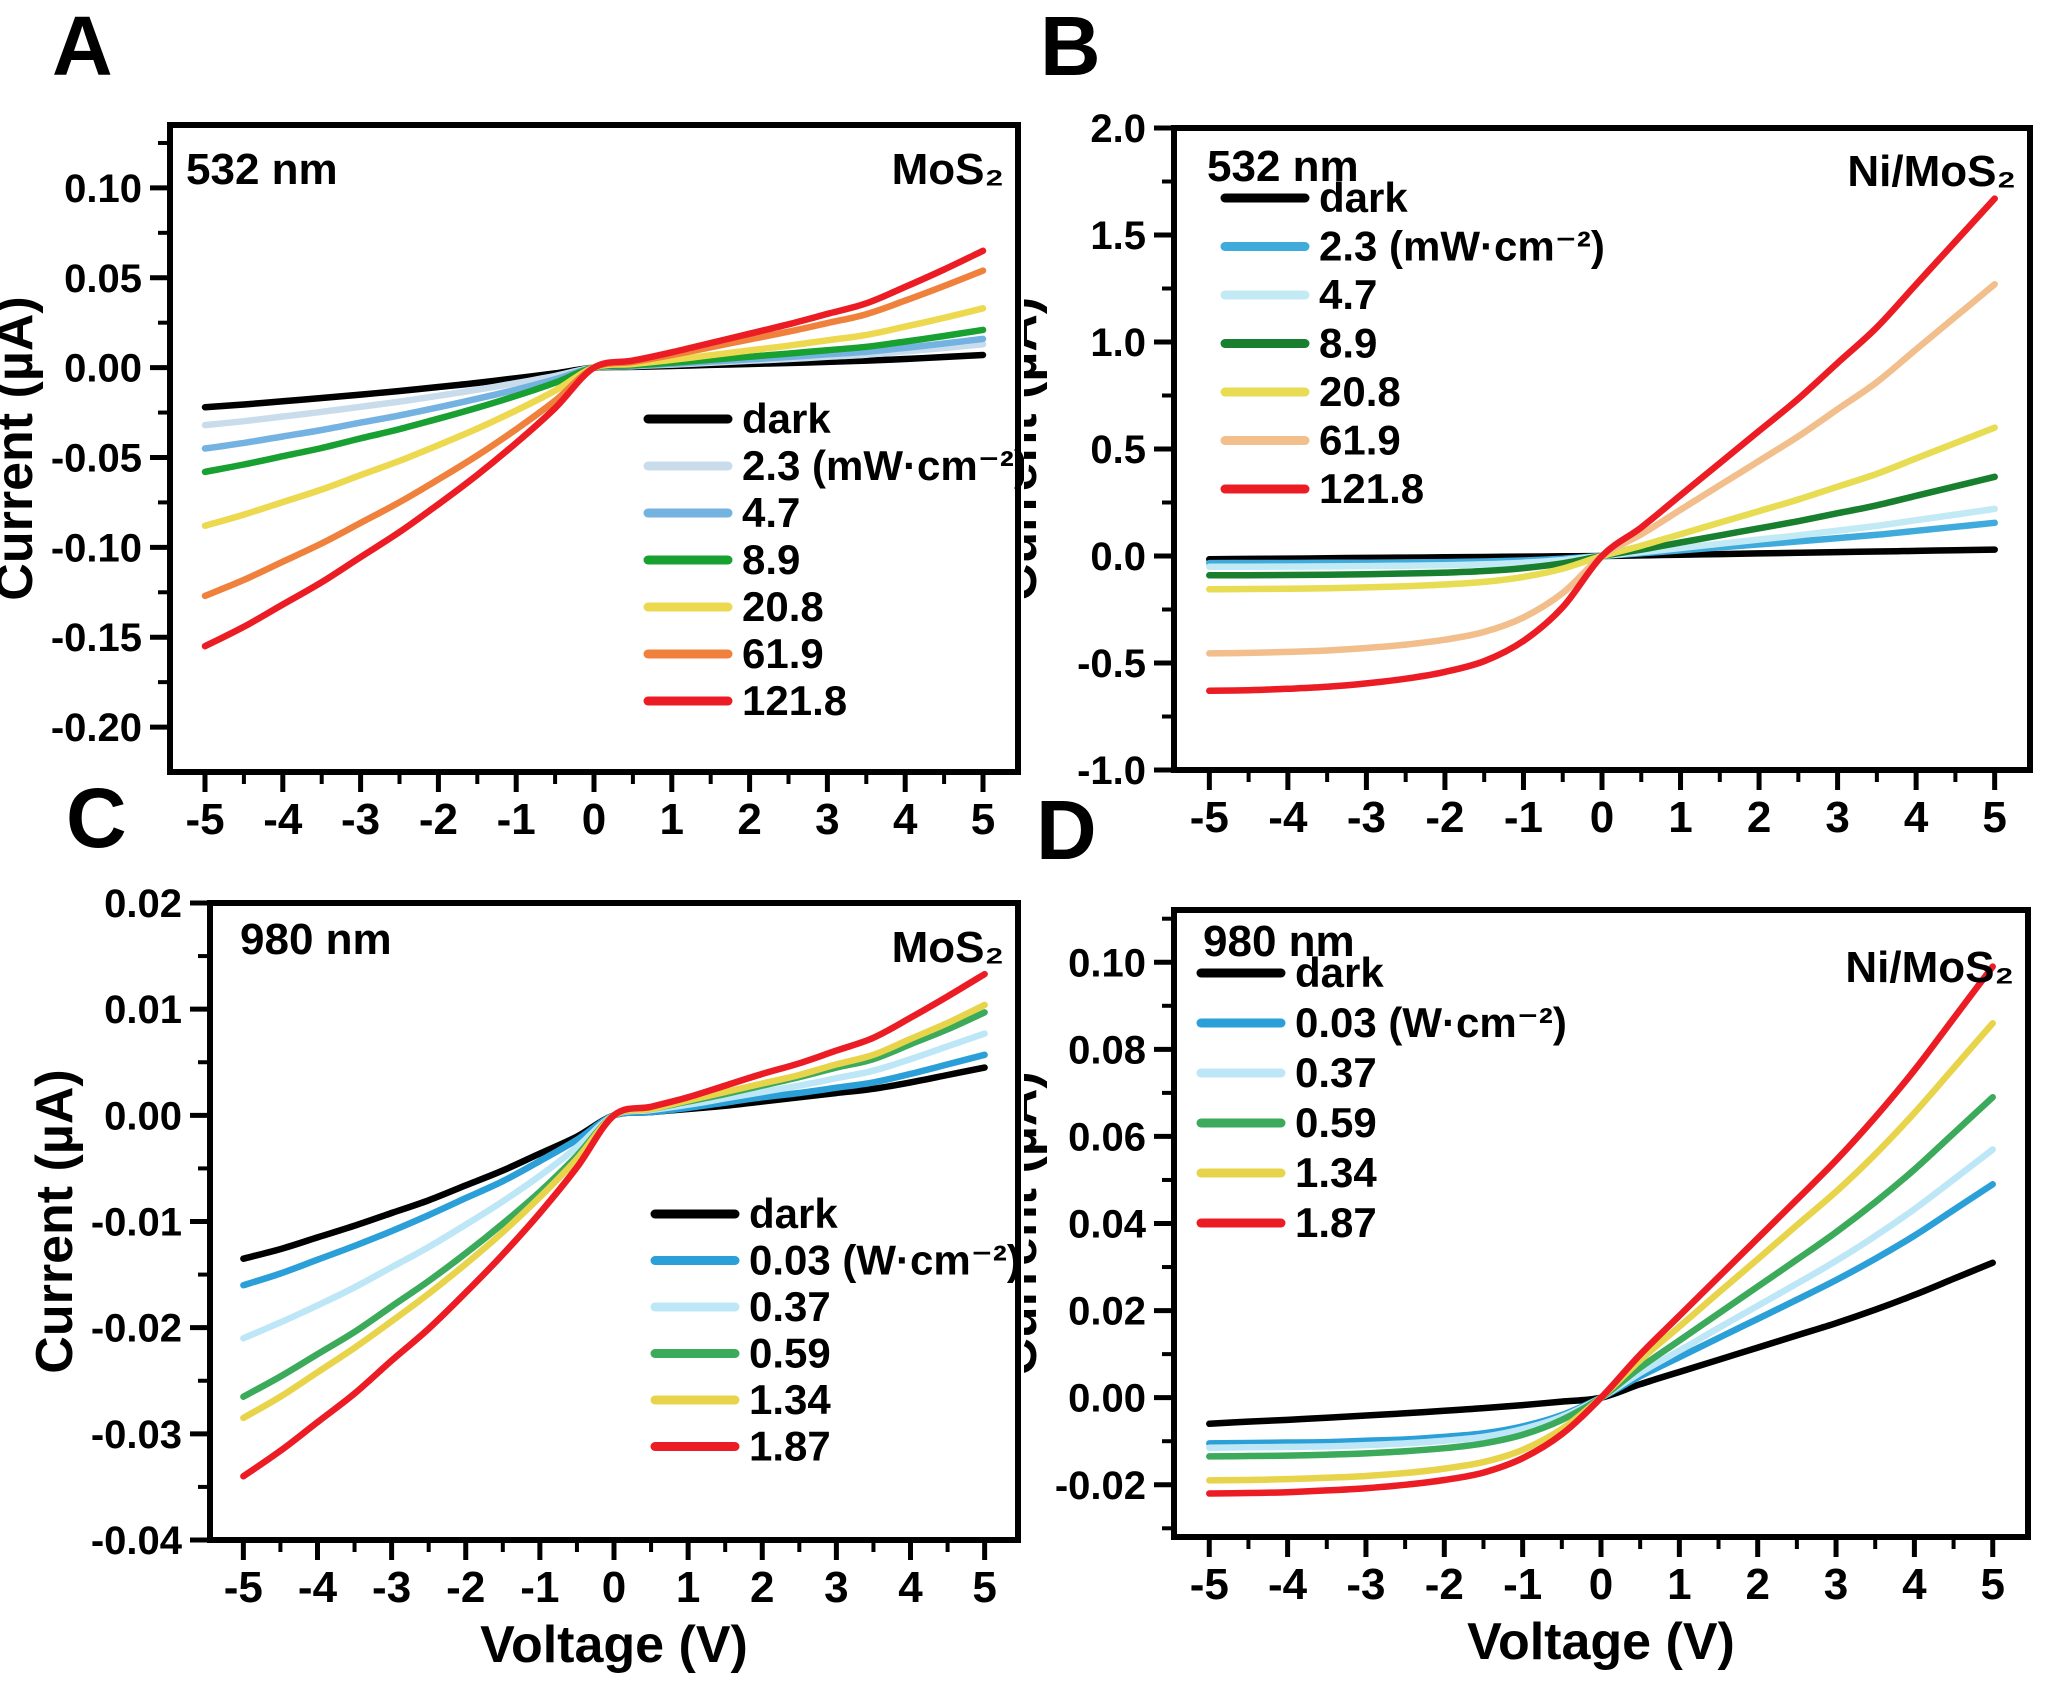 This screenshot has width=2048, height=1684. What do you see at coordinates (136, 1435) in the screenshot?
I see `y-tick-label: -0.03` at bounding box center [136, 1435].